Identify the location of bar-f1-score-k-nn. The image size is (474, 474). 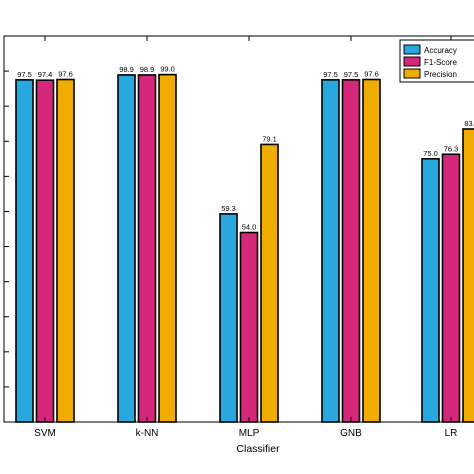
(147, 248).